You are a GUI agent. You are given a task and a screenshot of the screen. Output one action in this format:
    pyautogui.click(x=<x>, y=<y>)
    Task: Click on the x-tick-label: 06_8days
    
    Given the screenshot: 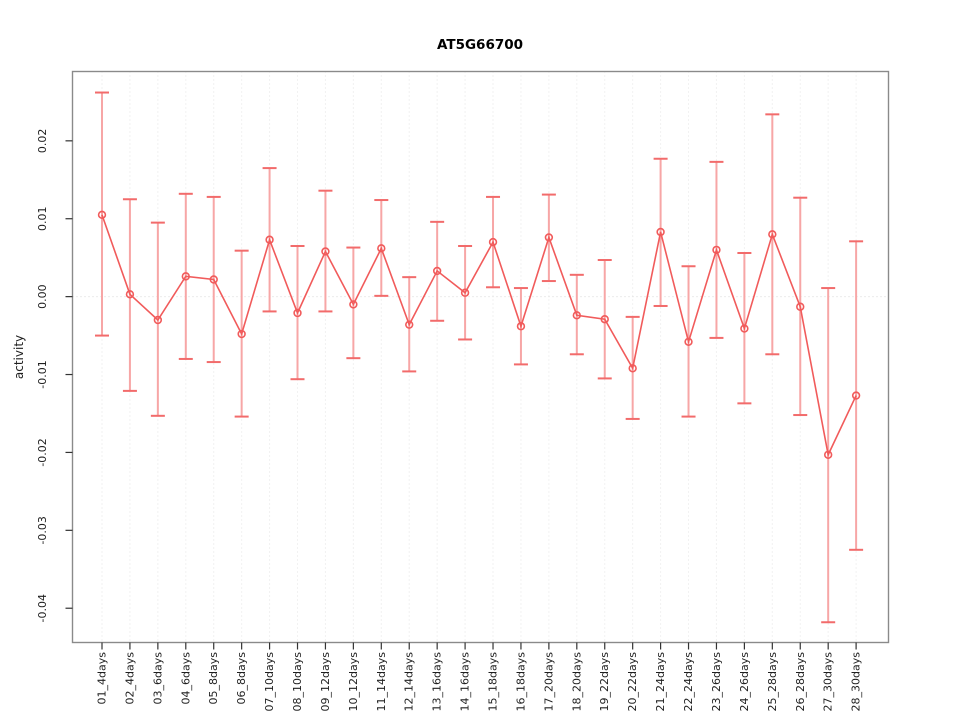 What is the action you would take?
    pyautogui.click(x=241, y=678)
    